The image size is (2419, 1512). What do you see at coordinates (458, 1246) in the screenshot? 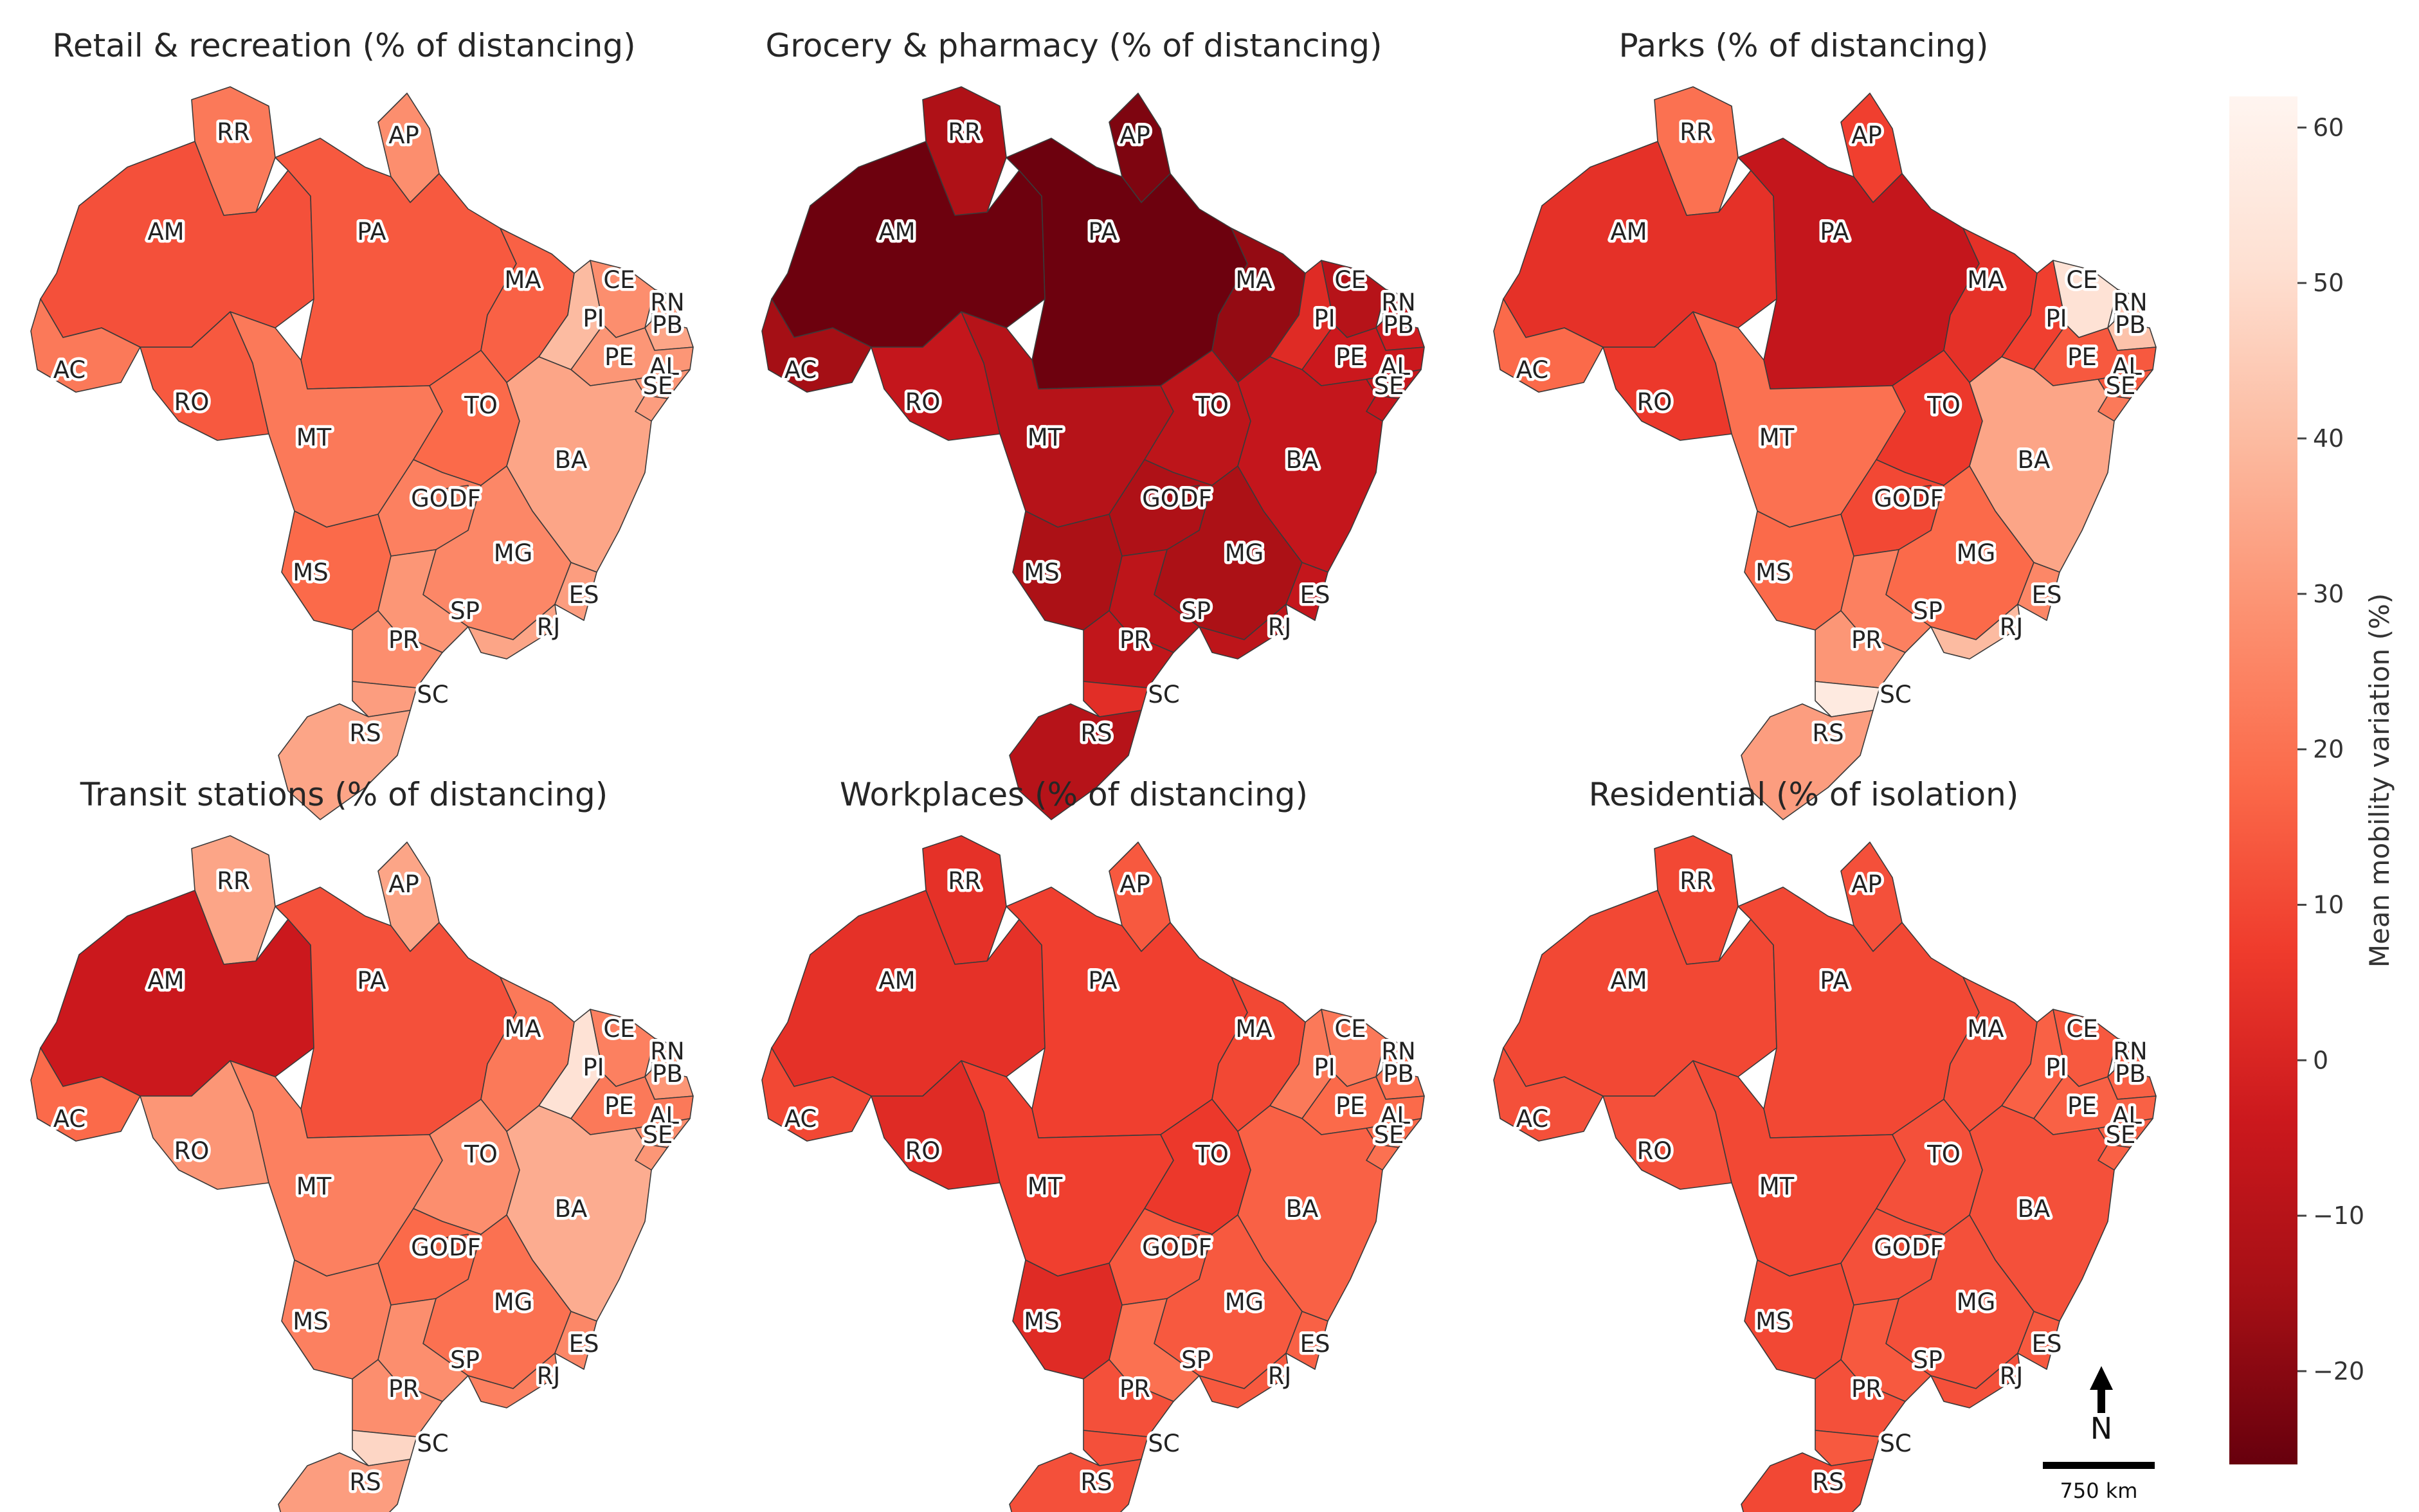
I see `state-region-df` at bounding box center [458, 1246].